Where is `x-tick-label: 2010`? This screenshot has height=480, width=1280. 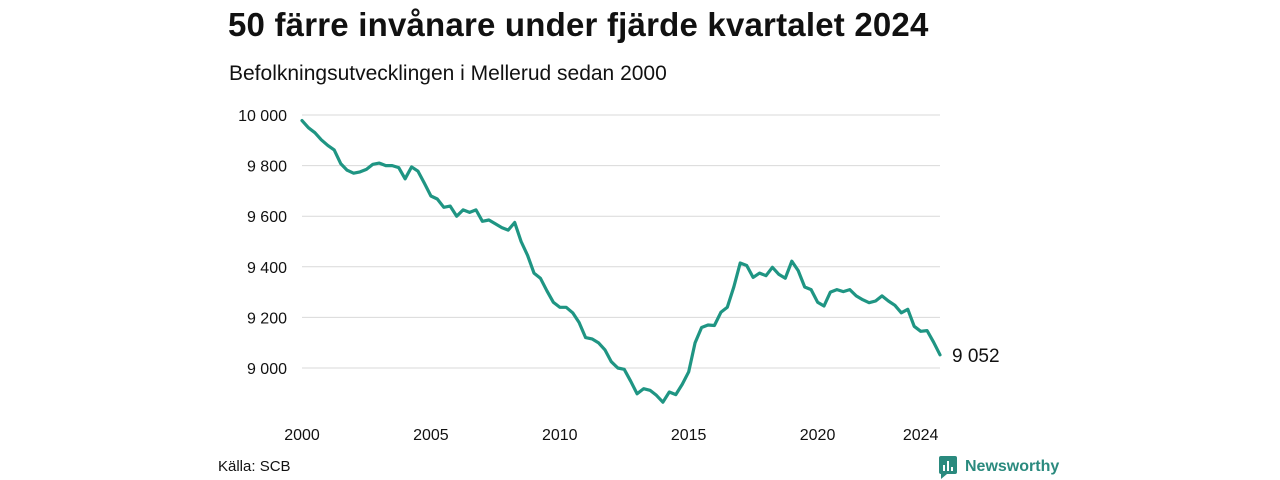
x-tick-label: 2010 is located at coordinates (560, 435).